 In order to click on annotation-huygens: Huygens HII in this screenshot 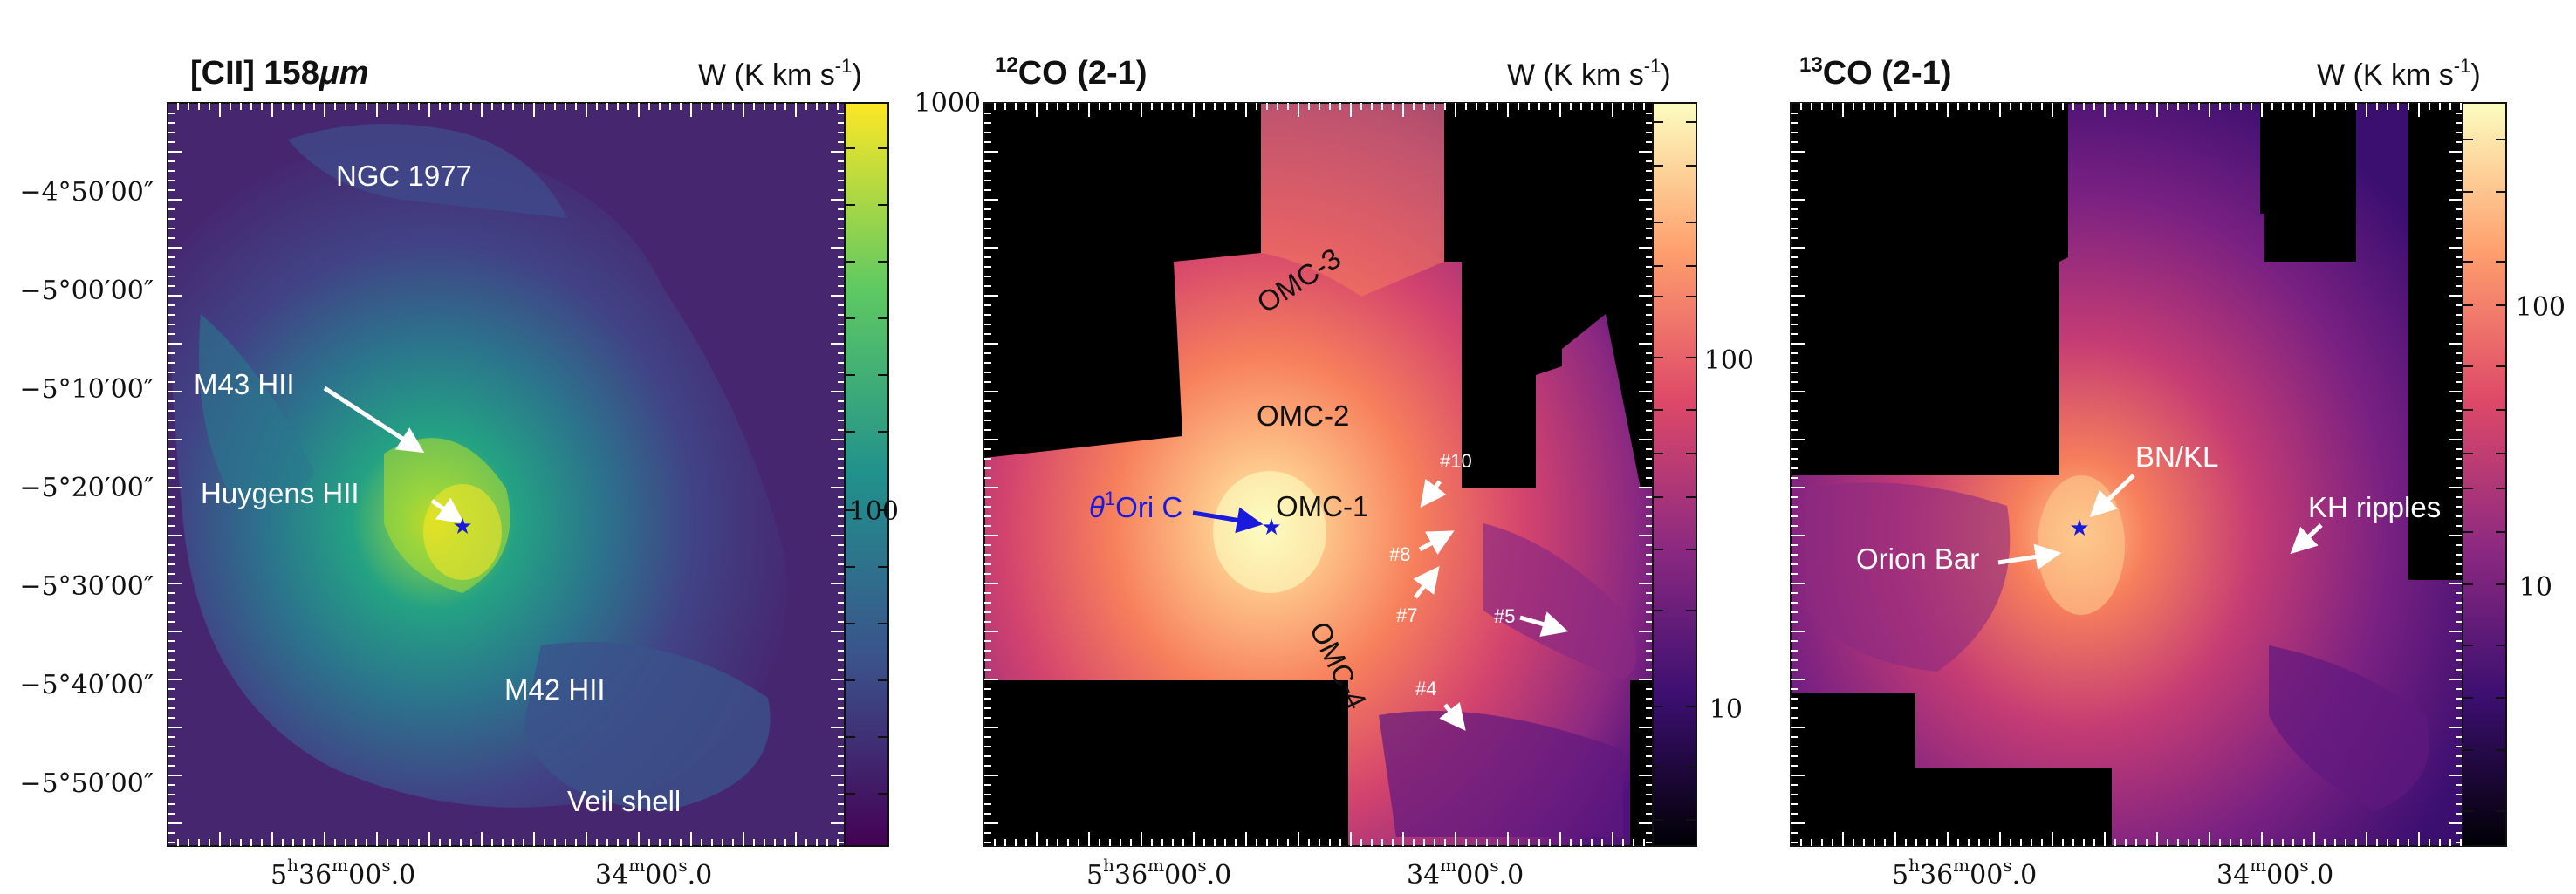, I will do `click(280, 493)`.